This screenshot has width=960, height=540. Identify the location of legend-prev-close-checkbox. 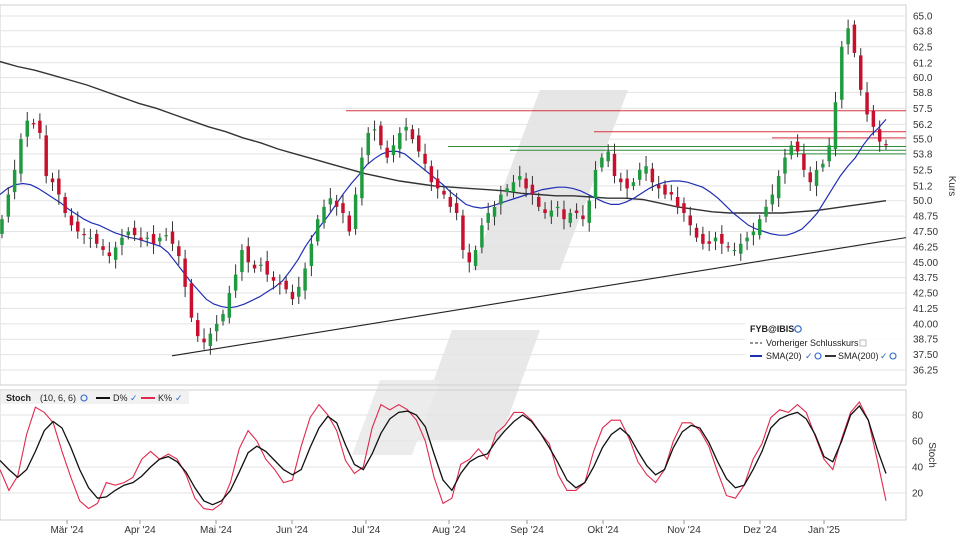
(863, 343).